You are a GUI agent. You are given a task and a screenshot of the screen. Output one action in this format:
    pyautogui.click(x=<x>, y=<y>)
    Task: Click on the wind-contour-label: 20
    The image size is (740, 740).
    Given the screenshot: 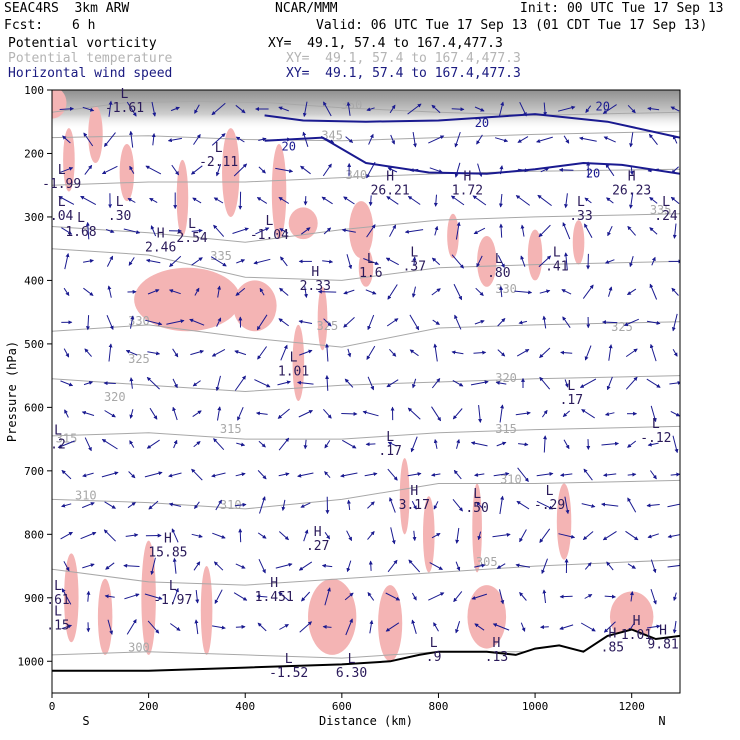 What is the action you would take?
    pyautogui.click(x=482, y=123)
    